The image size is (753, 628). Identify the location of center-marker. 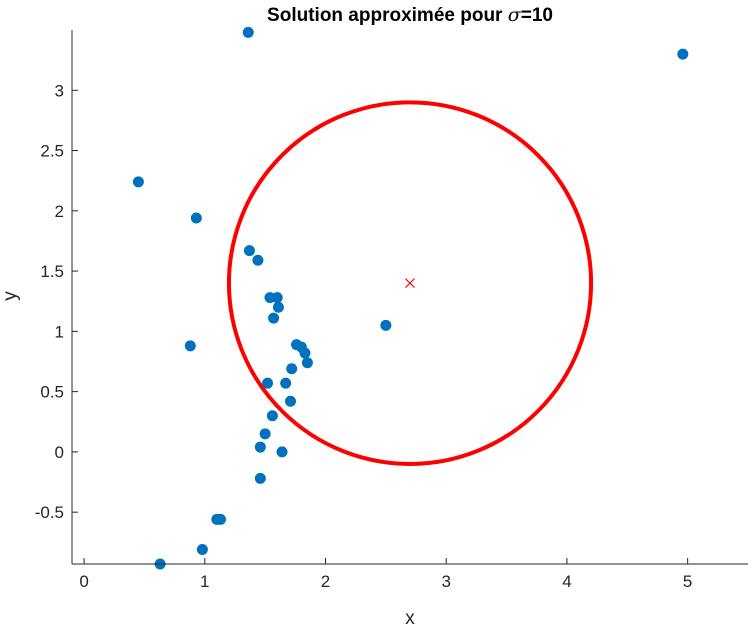
(410, 283).